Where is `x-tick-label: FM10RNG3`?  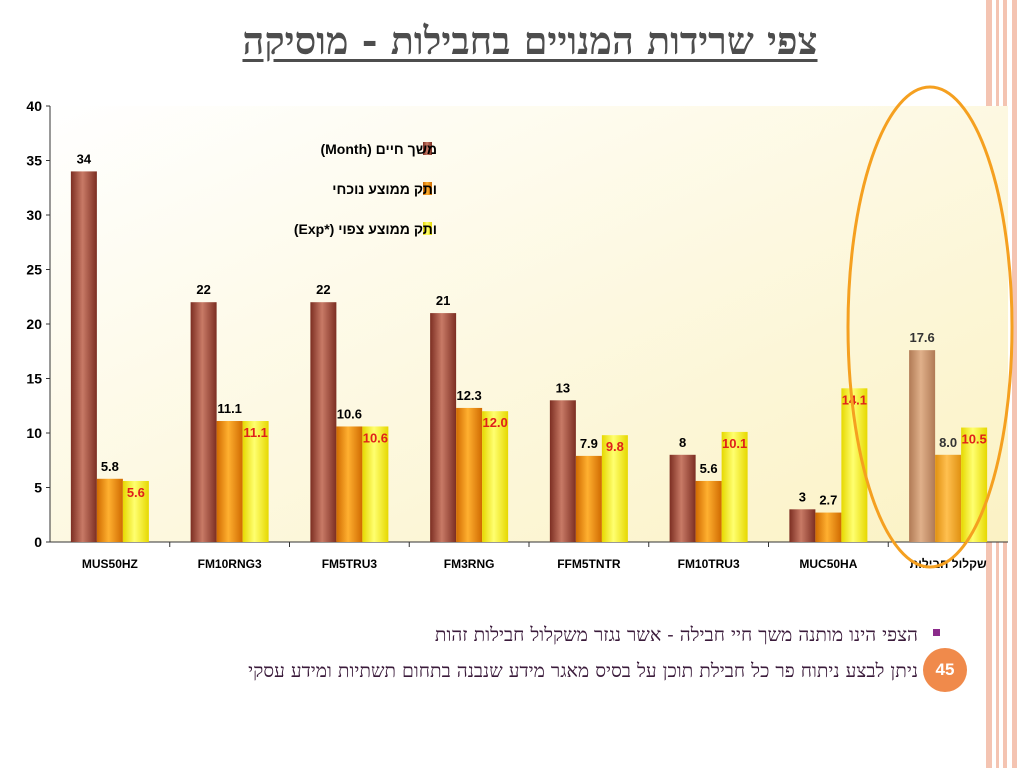
x-tick-label: FM10RNG3 is located at coordinates (230, 564).